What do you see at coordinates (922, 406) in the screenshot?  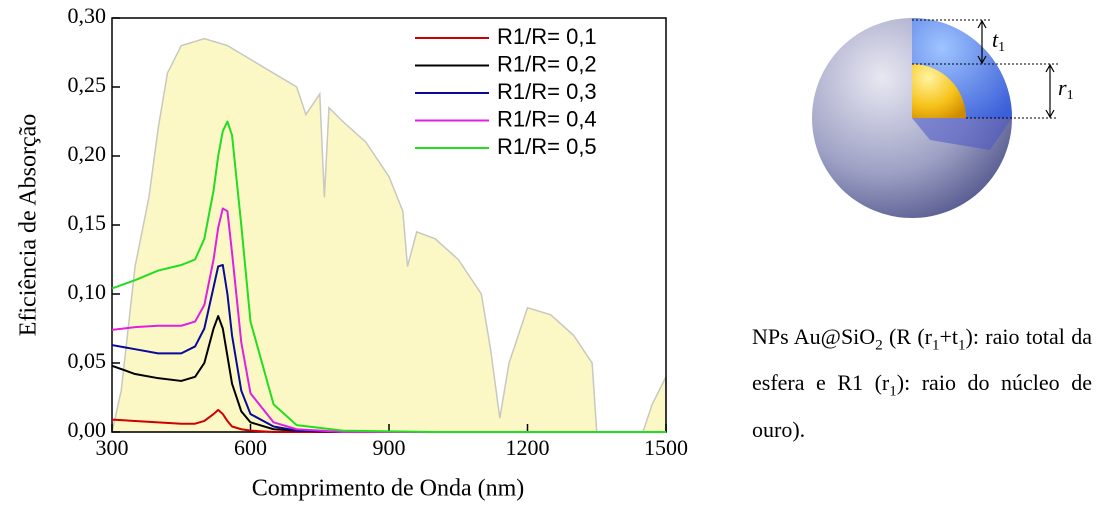 I see `caption-text: ): raio do núcleo de ouro).` at bounding box center [922, 406].